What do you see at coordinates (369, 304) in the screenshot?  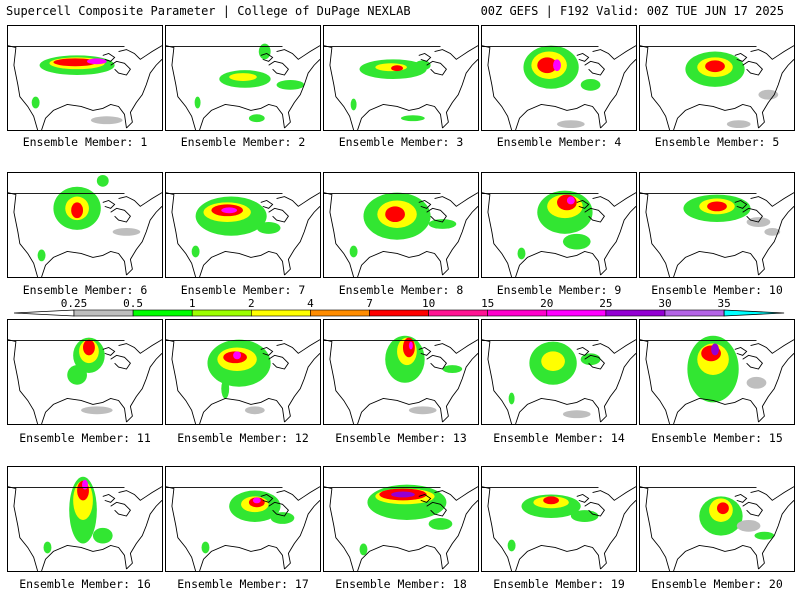 I see `legend-tick-label: 7` at bounding box center [369, 304].